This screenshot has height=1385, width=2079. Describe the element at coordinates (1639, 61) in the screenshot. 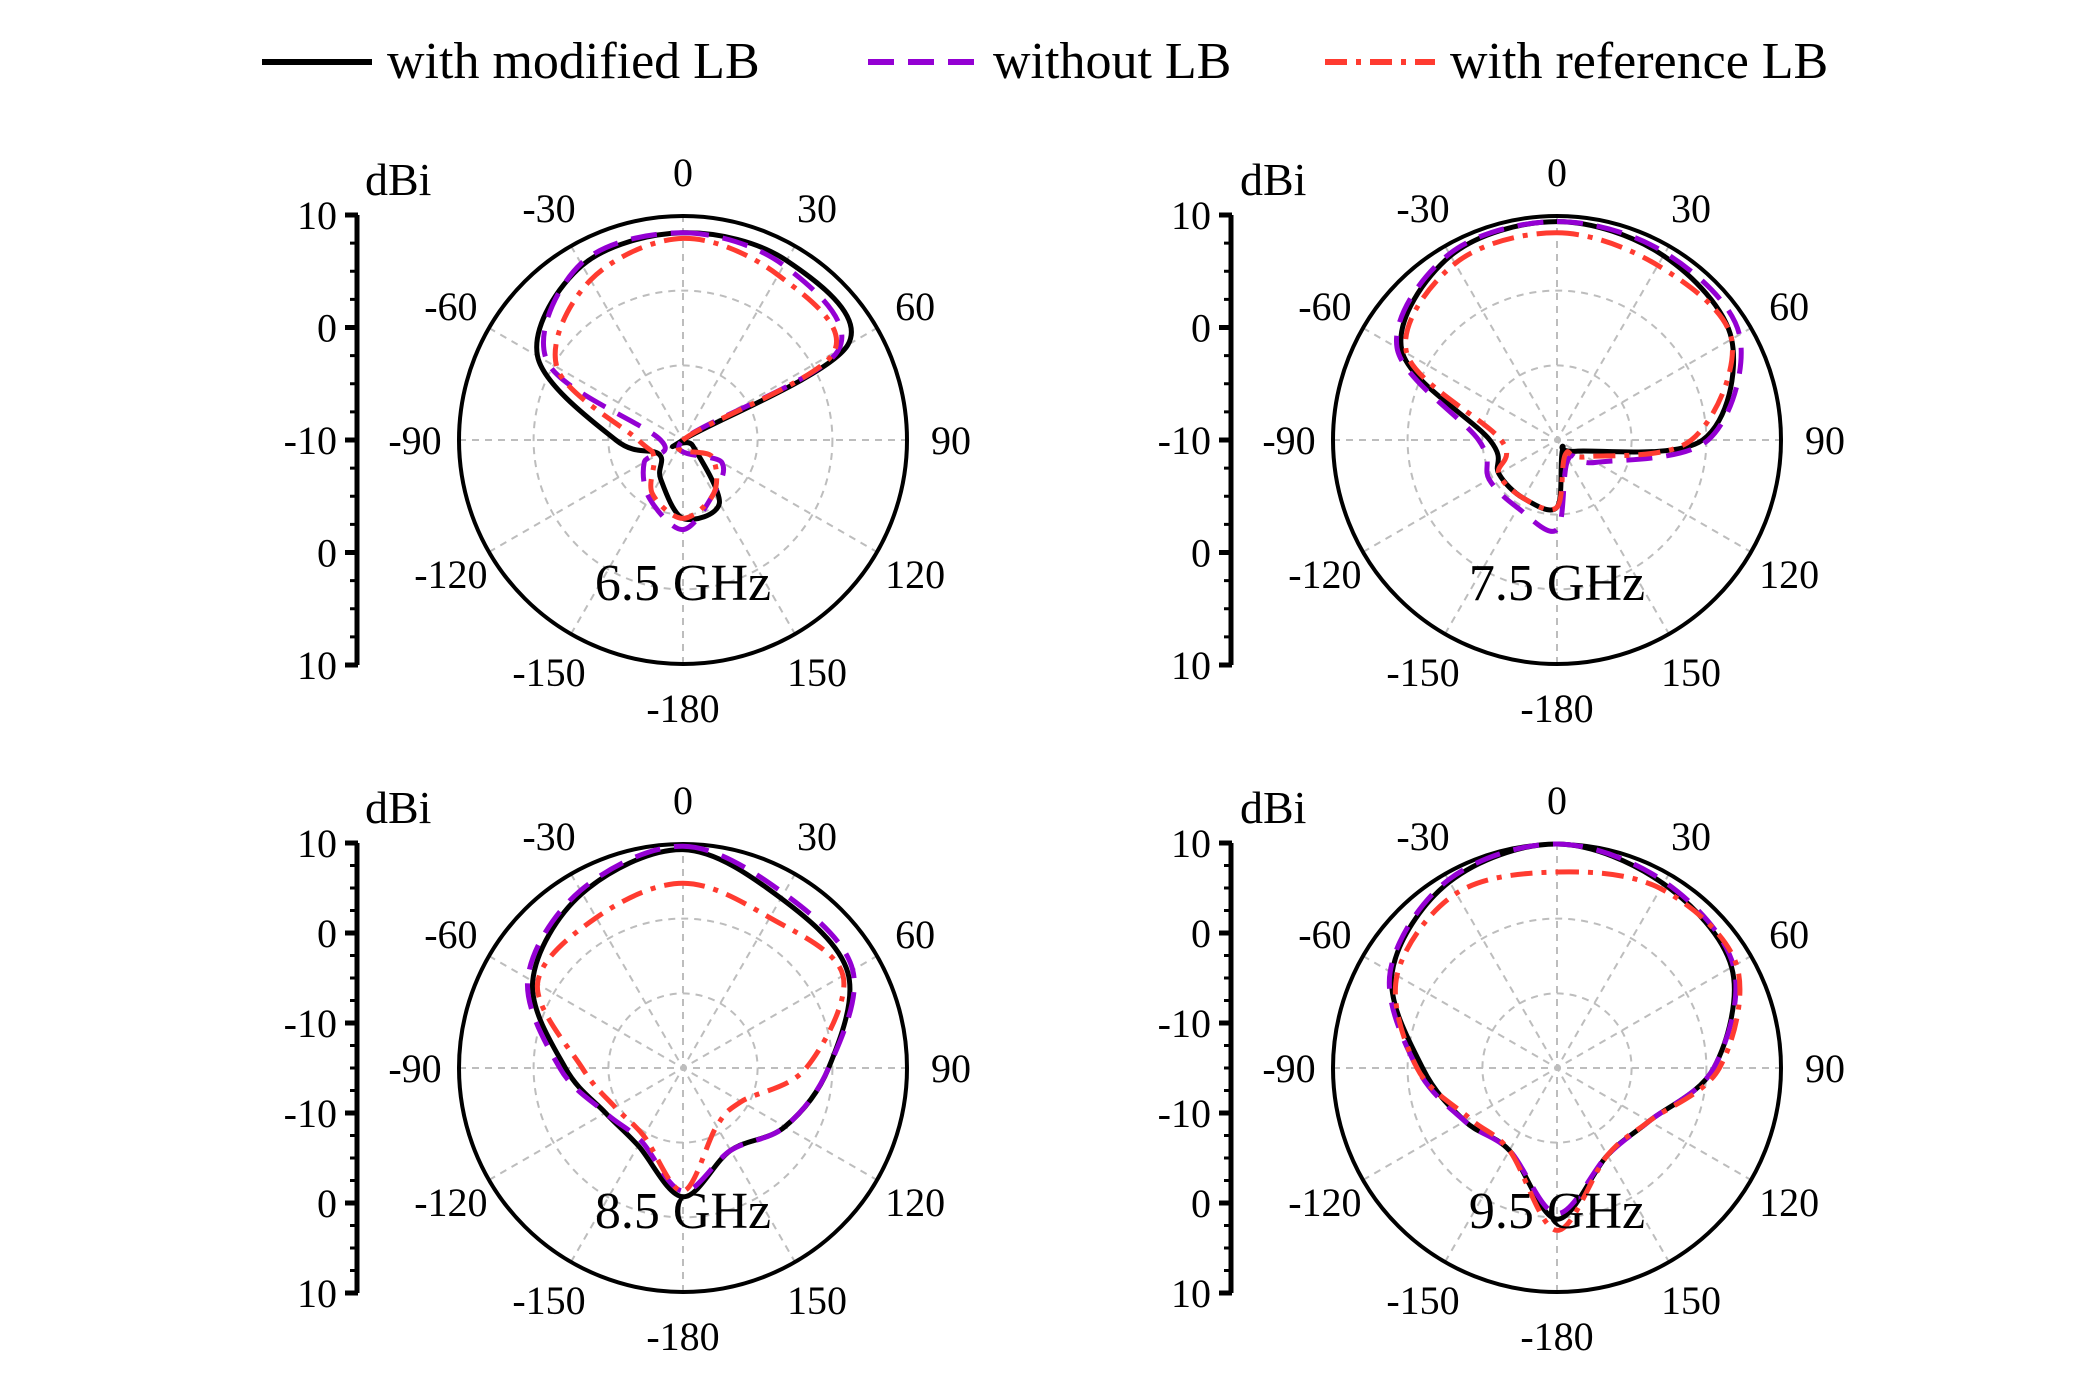

I see `legend-label-reference: with reference LB` at that location.